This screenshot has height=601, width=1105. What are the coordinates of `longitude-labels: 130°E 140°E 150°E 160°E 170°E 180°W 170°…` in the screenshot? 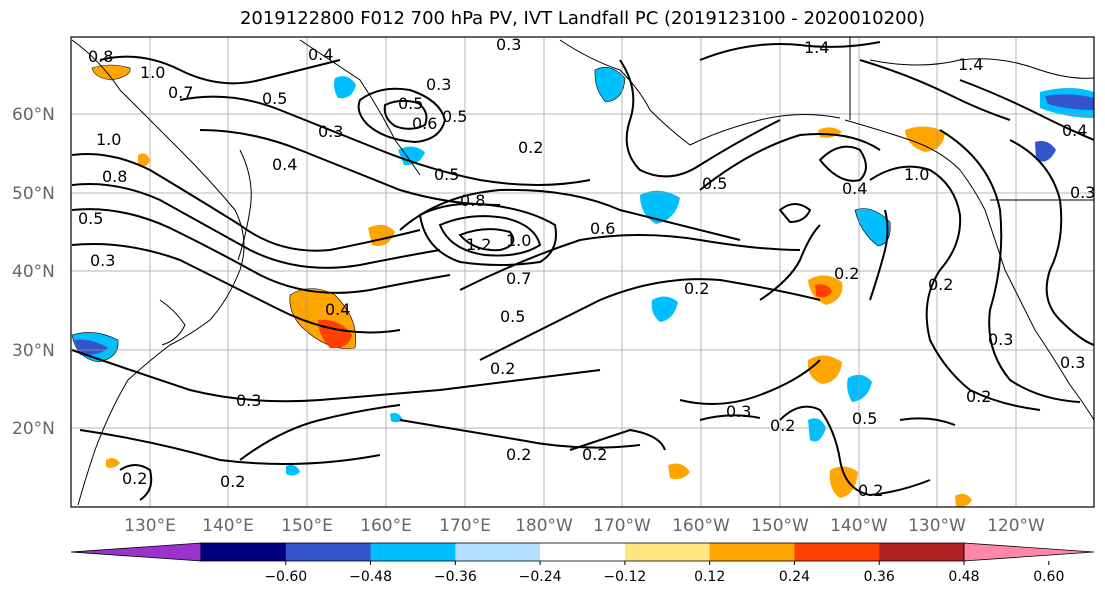 It's located at (584, 526).